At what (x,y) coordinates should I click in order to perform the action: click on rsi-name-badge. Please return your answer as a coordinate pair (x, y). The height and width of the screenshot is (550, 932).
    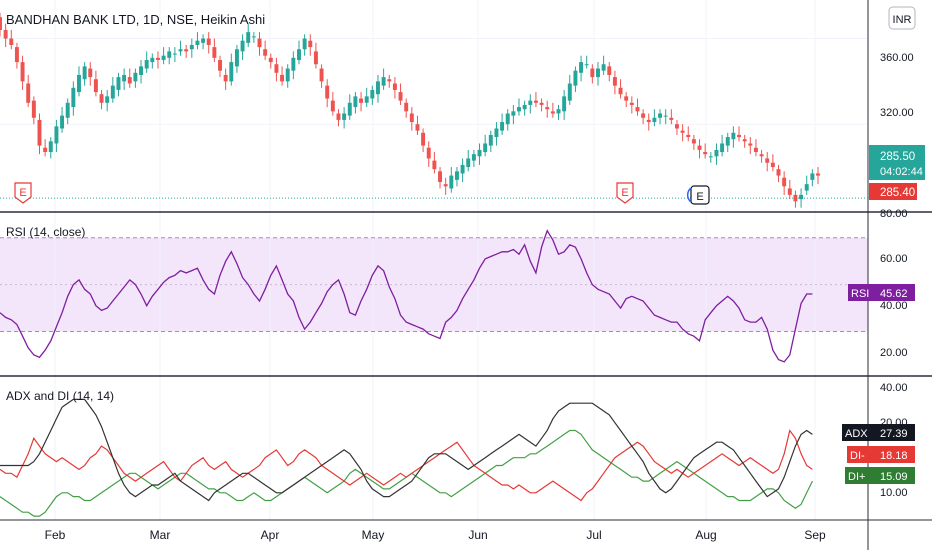
    Looking at the image, I should click on (859, 292).